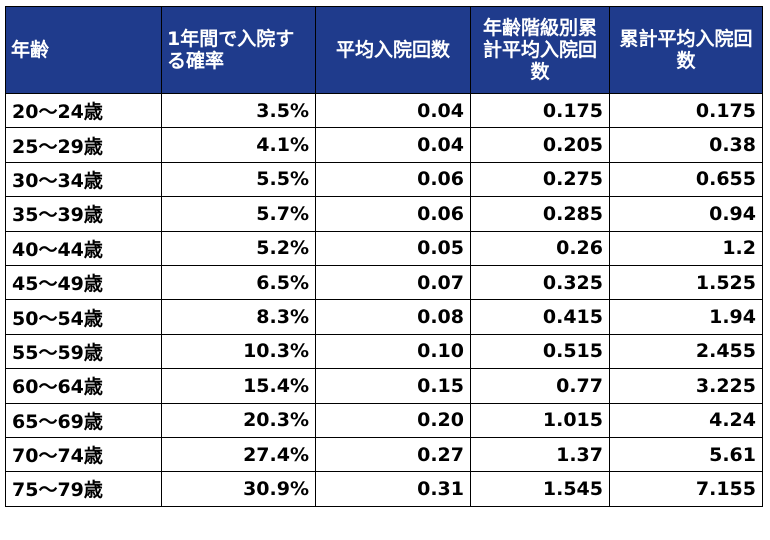 The width and height of the screenshot is (770, 540). I want to click on table-row: 65〜69歳 20.3% 0.20 1.015 4.24, so click(384, 420).